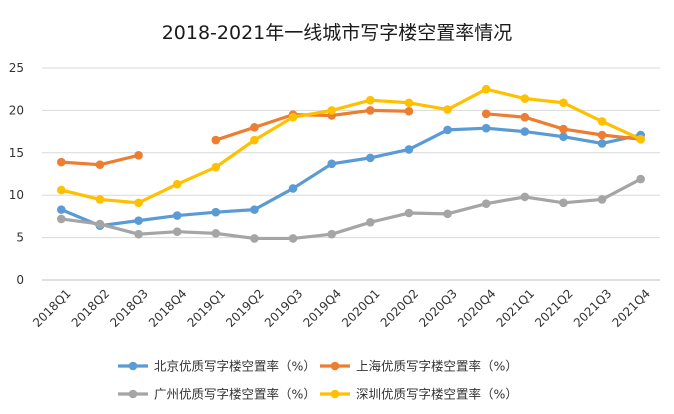  What do you see at coordinates (52, 308) in the screenshot?
I see `x-tick-label: 2018Q1` at bounding box center [52, 308].